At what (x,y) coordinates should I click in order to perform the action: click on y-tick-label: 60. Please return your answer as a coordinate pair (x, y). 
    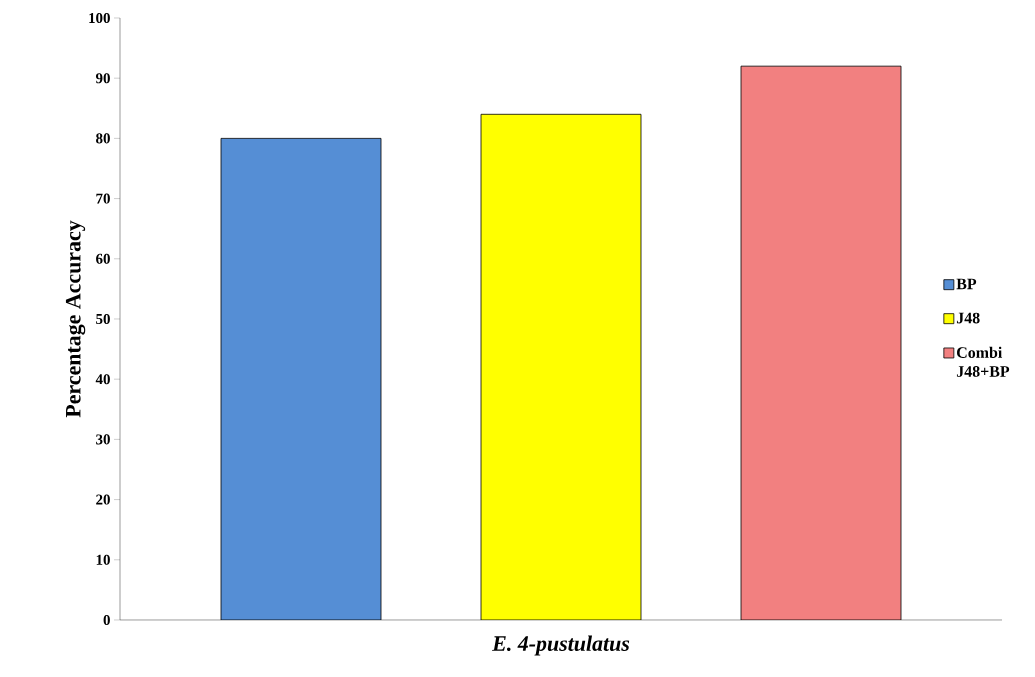
    Looking at the image, I should click on (103, 258).